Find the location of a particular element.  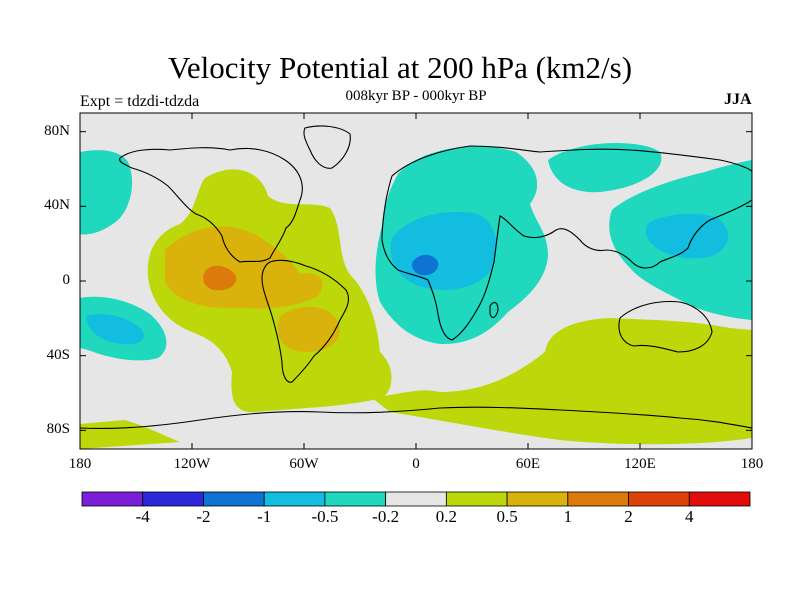

negative-max-africa is located at coordinates (425, 265).